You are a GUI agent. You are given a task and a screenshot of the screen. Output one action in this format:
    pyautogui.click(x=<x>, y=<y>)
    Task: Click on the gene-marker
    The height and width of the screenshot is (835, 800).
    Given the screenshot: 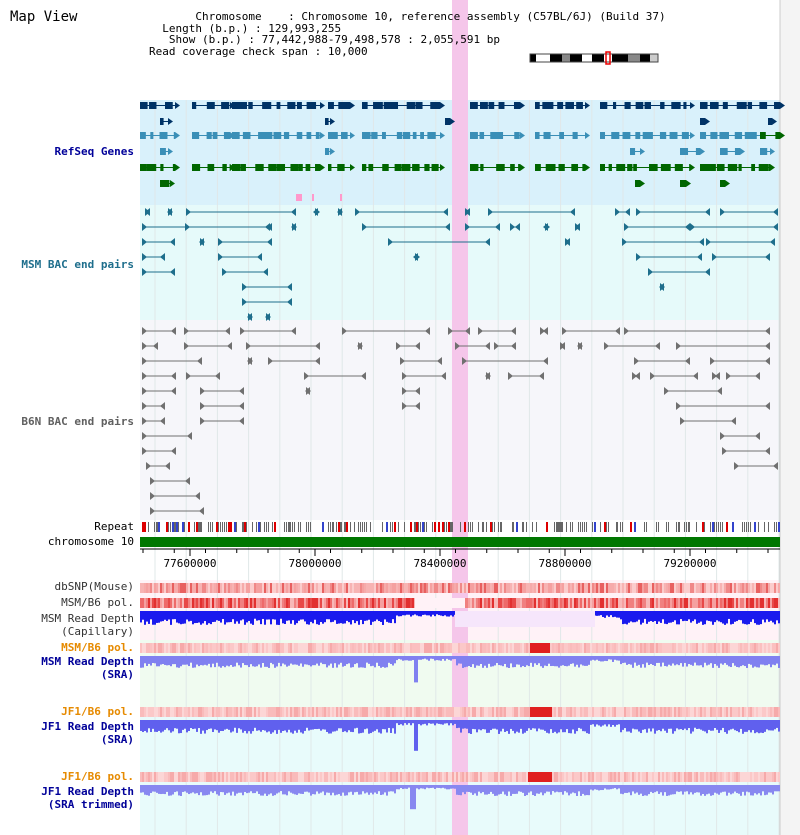 What is the action you would take?
    pyautogui.click(x=299, y=197)
    